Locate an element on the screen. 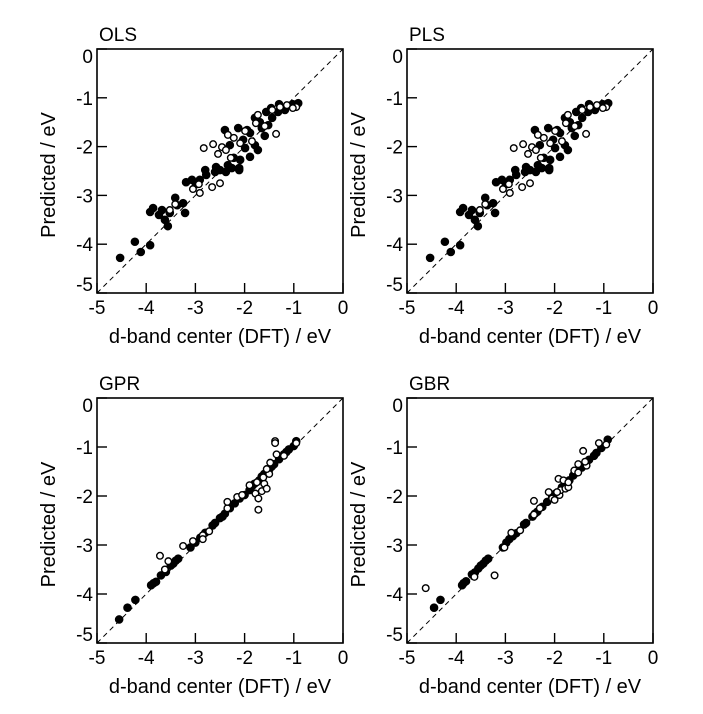 The height and width of the screenshot is (714, 703). panel-title: GPR is located at coordinates (119, 384).